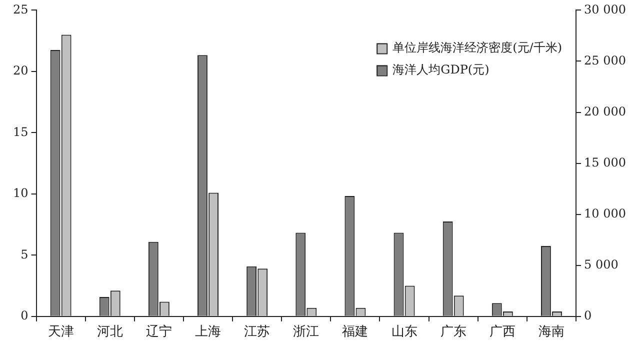  Describe the element at coordinates (257, 332) in the screenshot. I see `x-tick-label: 江苏` at that location.